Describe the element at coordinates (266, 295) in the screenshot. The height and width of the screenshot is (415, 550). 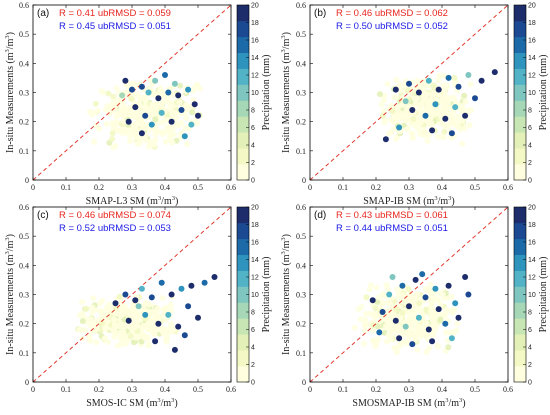
I see `colorbar-label: Precipitation (mm)` at that location.